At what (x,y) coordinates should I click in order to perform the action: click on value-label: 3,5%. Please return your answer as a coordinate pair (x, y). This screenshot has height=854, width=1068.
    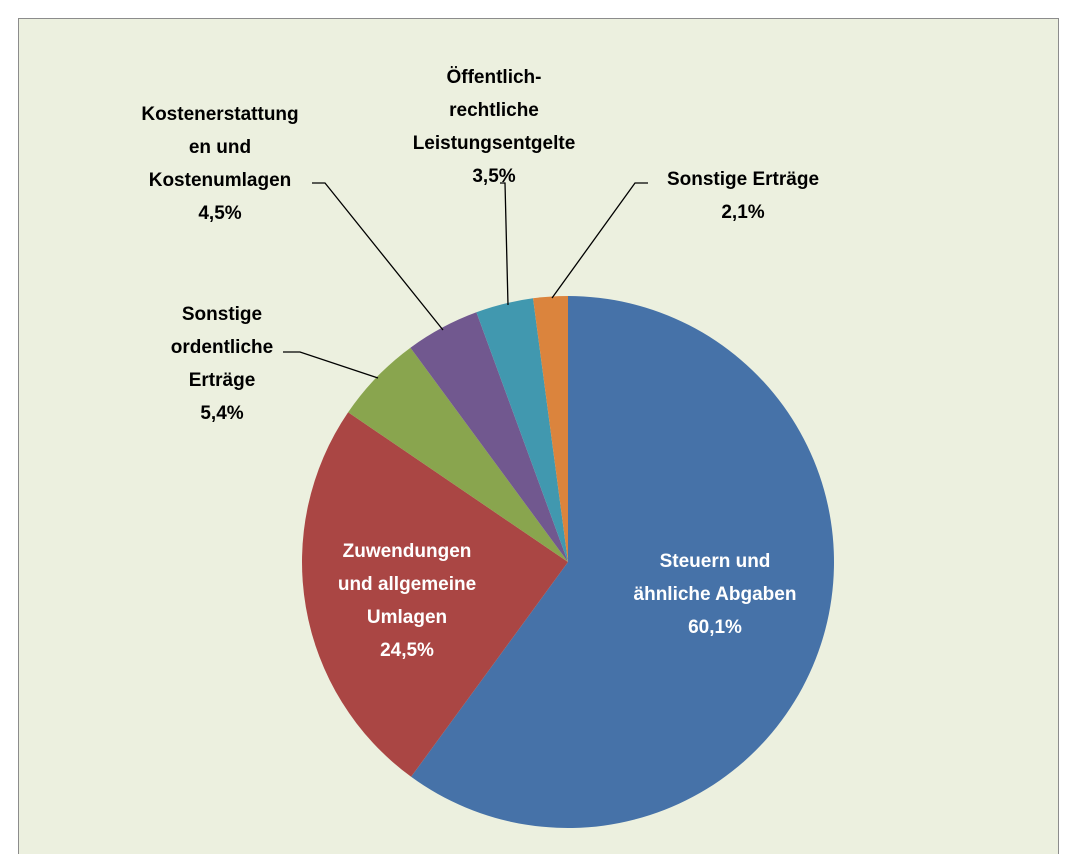
    Looking at the image, I should click on (493, 176).